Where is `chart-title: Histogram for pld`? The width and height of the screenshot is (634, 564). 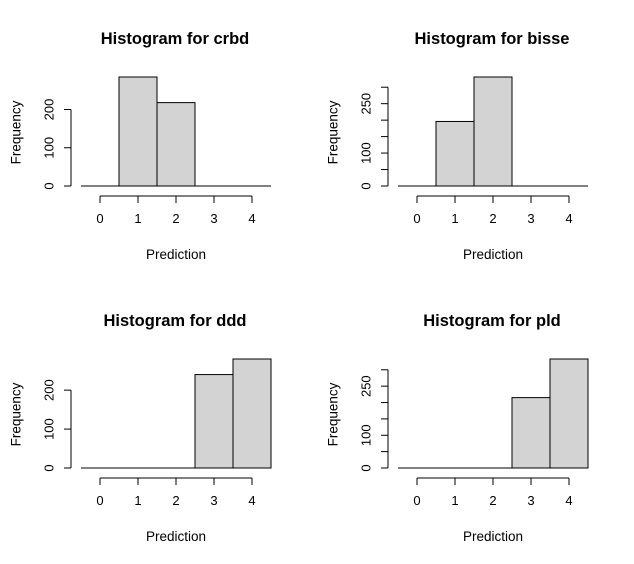
chart-title: Histogram for pld is located at coordinates (492, 321).